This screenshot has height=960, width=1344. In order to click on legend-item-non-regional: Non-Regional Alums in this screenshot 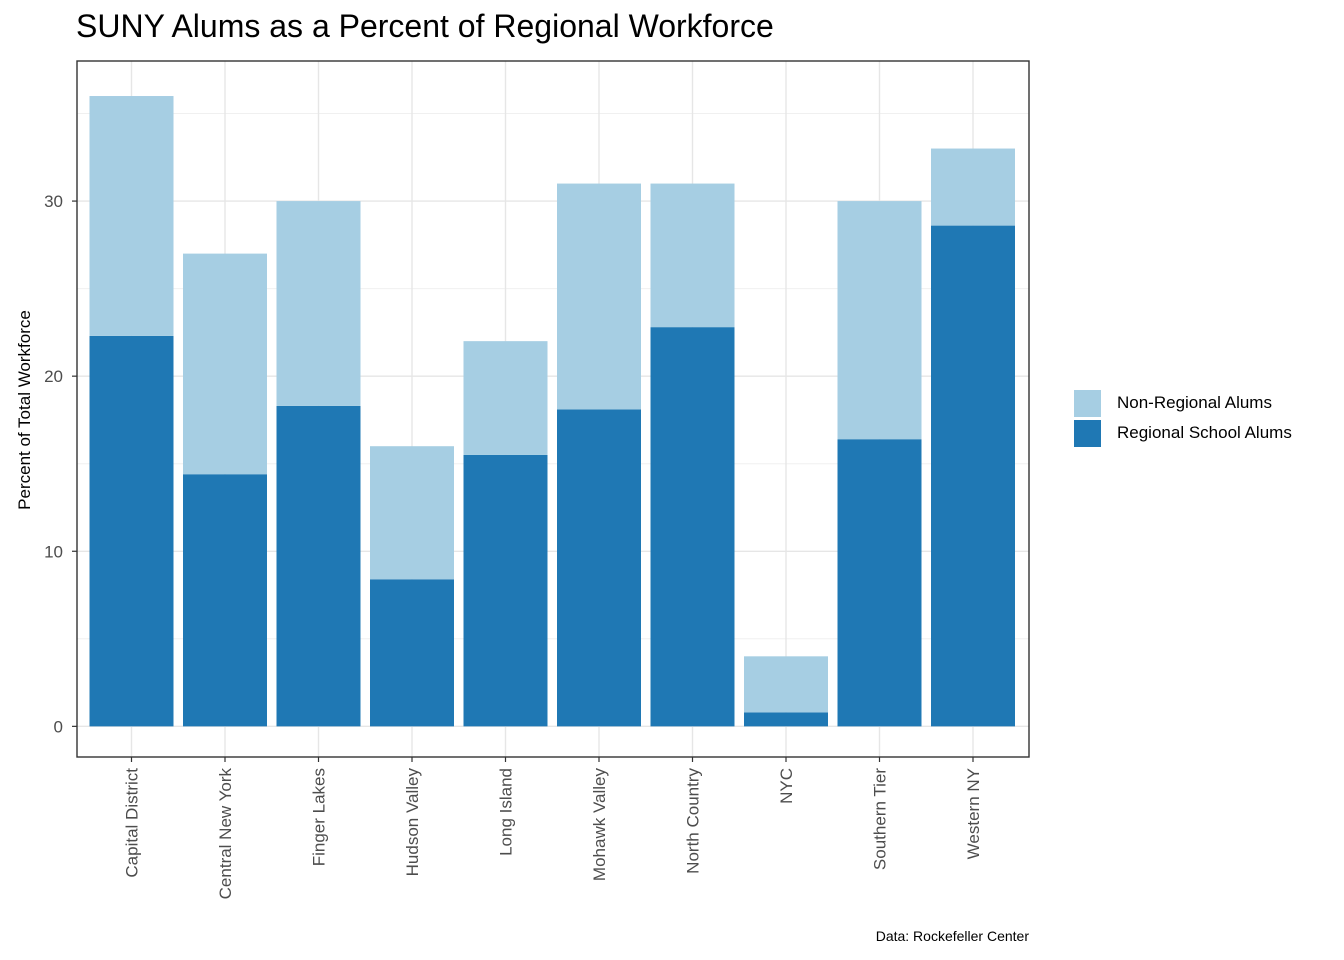, I will do `click(1183, 403)`.